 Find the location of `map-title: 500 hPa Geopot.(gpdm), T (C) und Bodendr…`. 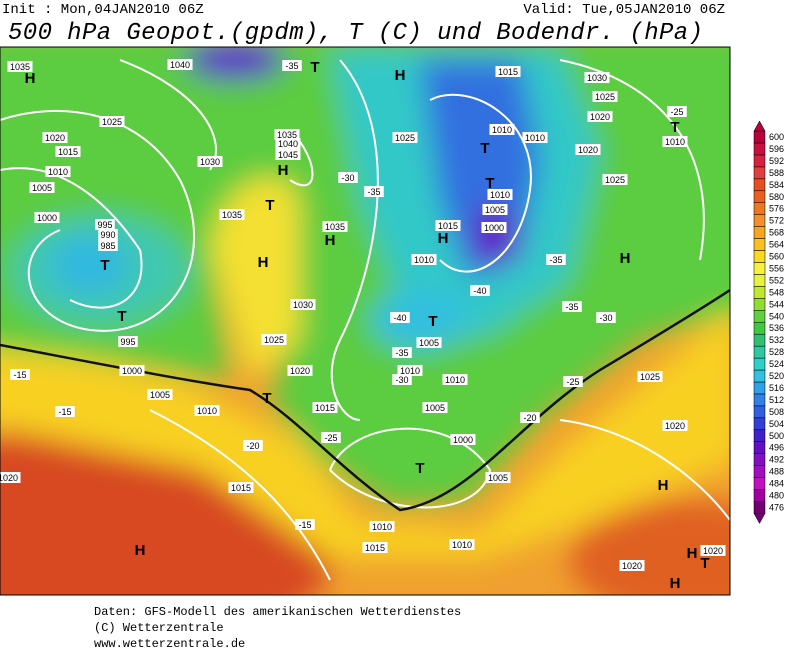

map-title: 500 hPa Geopot.(gpdm), T (C) und Bodendr… is located at coordinates (355, 33).